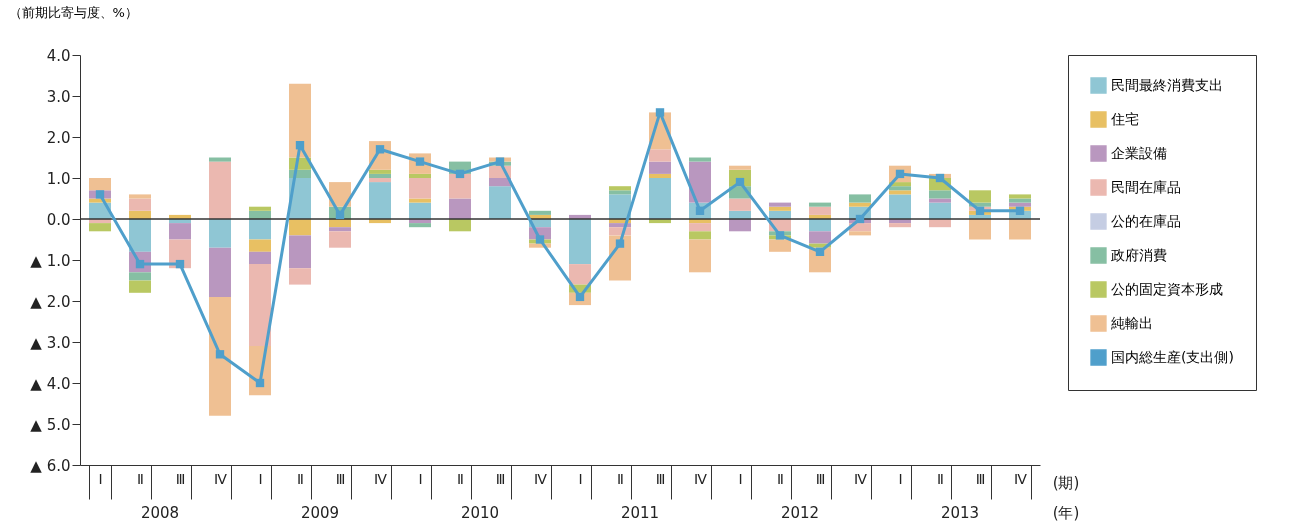 The image size is (1315, 531). I want to click on legend-label: 住宅, so click(1124, 118).